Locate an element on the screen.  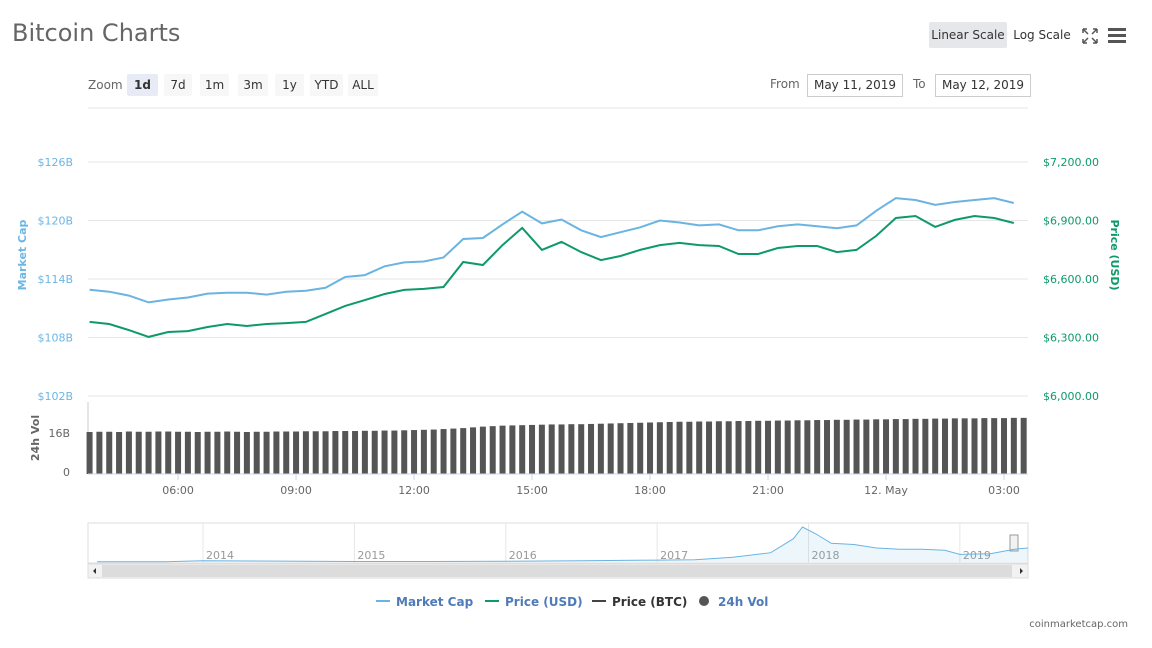
y-axis-title: Market Cap is located at coordinates (22, 255).